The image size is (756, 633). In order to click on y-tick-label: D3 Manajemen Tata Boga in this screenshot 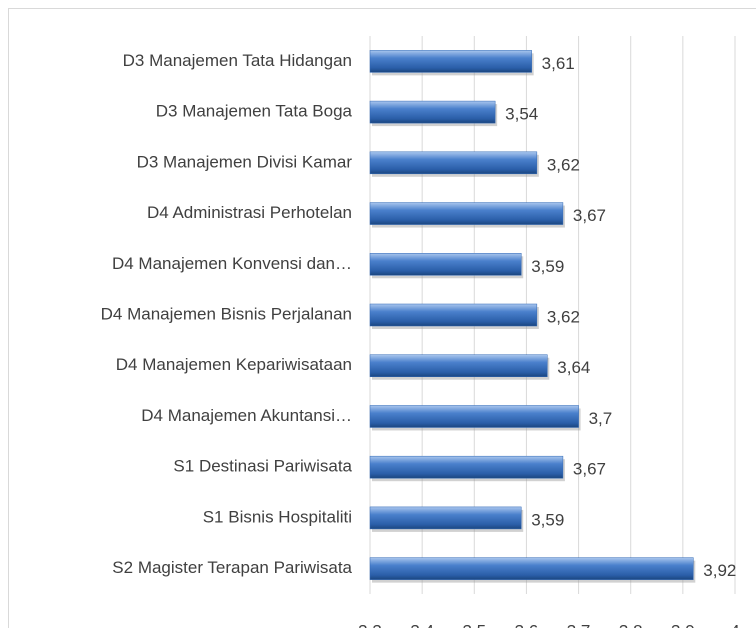, I will do `click(254, 111)`.